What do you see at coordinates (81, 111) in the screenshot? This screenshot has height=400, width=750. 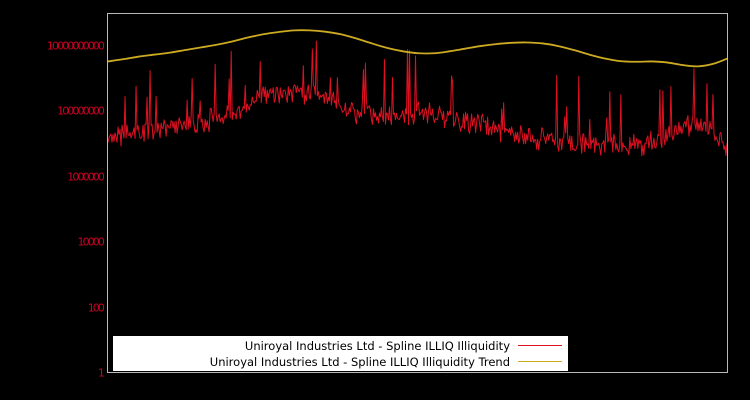 I see `y-tick-label: 100000000` at bounding box center [81, 111].